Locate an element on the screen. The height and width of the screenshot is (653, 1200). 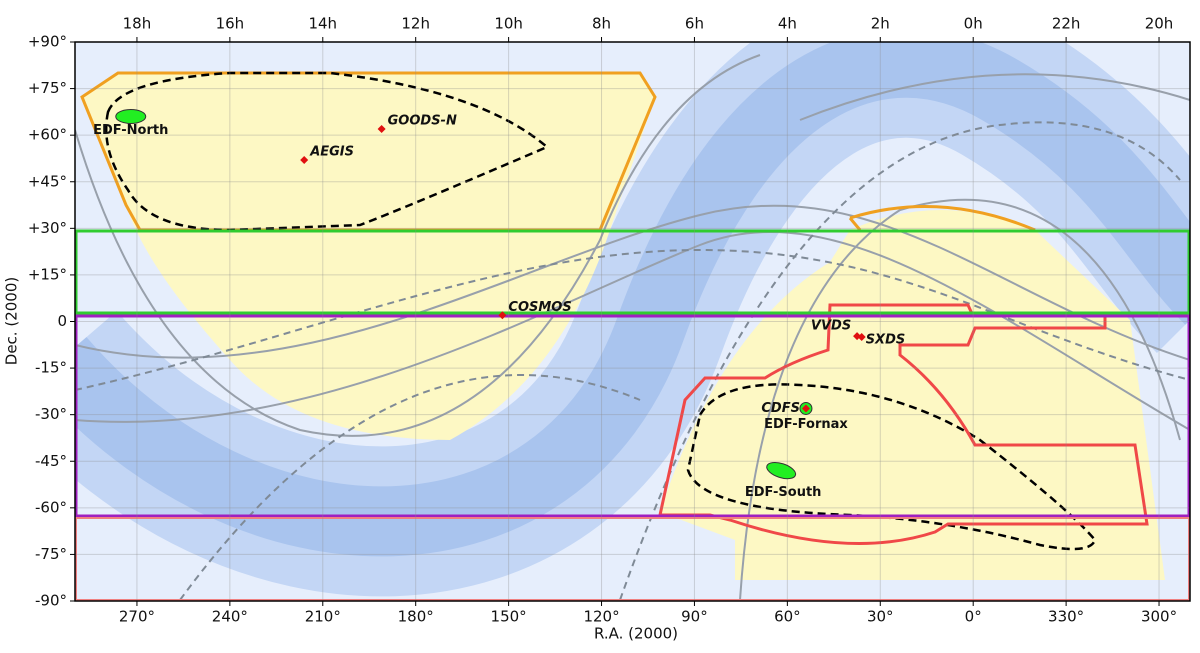
x2-tick-label: 12h is located at coordinates (415, 24).